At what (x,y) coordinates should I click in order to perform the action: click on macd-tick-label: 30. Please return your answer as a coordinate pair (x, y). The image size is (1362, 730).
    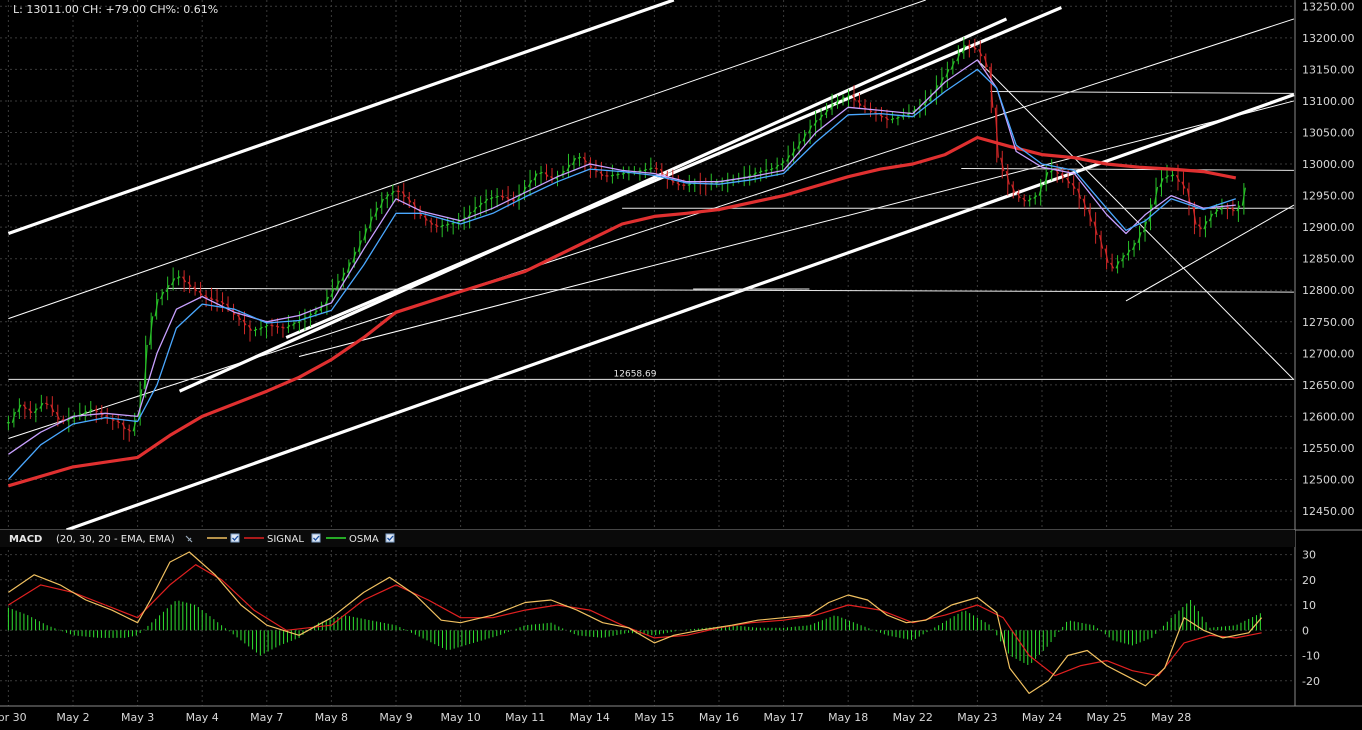
    Looking at the image, I should click on (1309, 555).